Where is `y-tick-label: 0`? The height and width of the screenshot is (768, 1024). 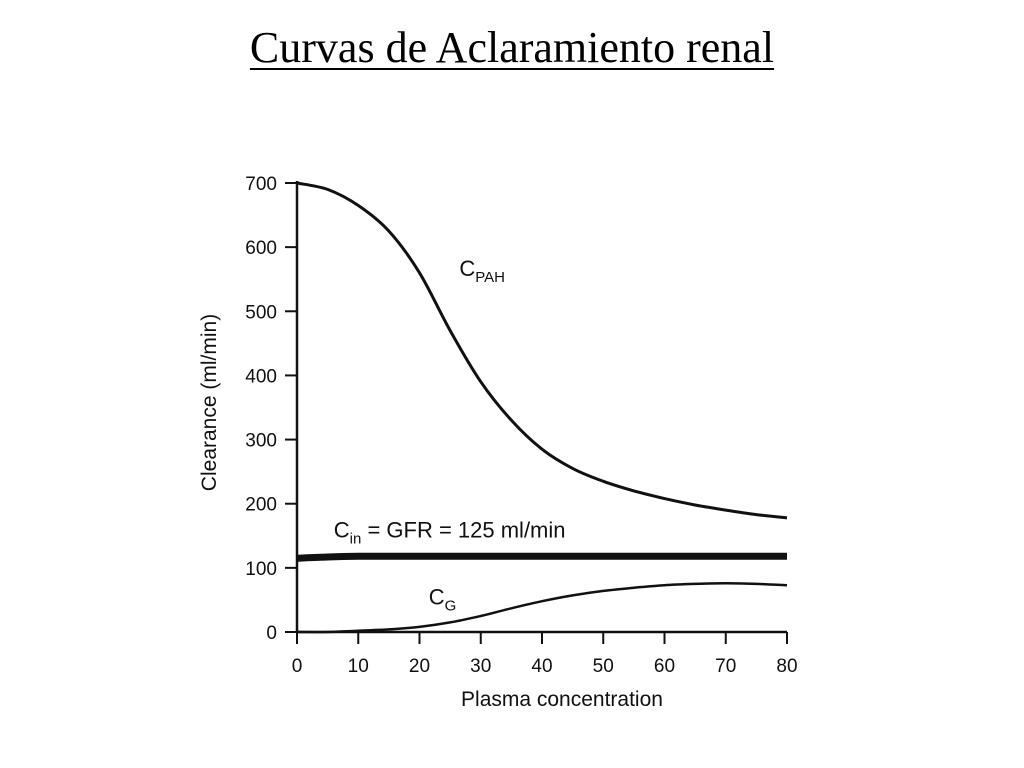
y-tick-label: 0 is located at coordinates (271, 633).